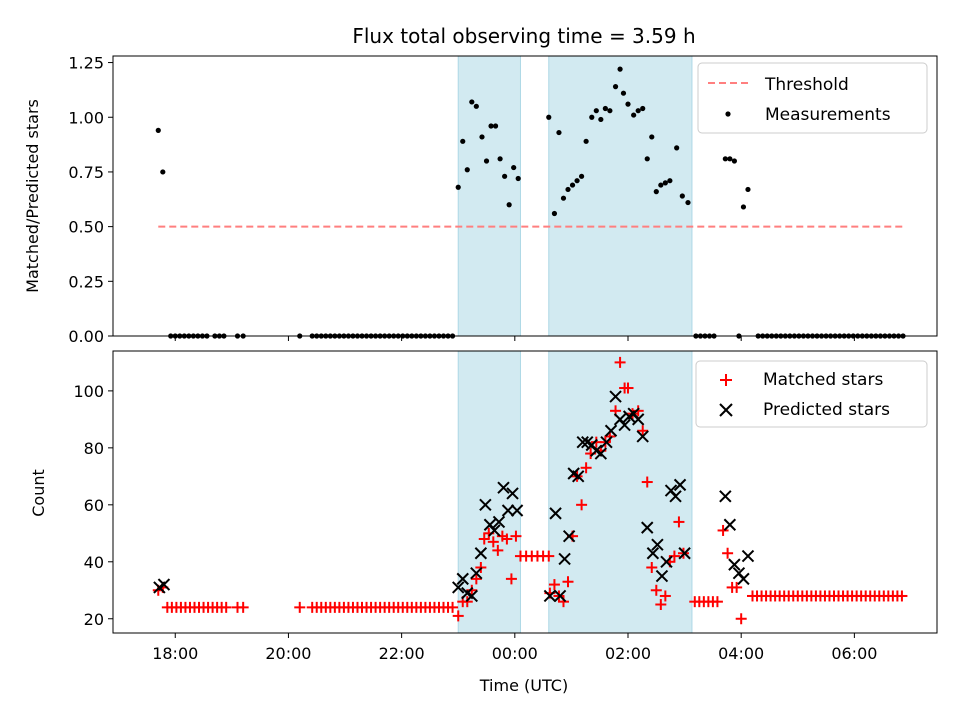 The image size is (960, 720). What do you see at coordinates (854, 653) in the screenshot?
I see `x-tick-label: 06:00` at bounding box center [854, 653].